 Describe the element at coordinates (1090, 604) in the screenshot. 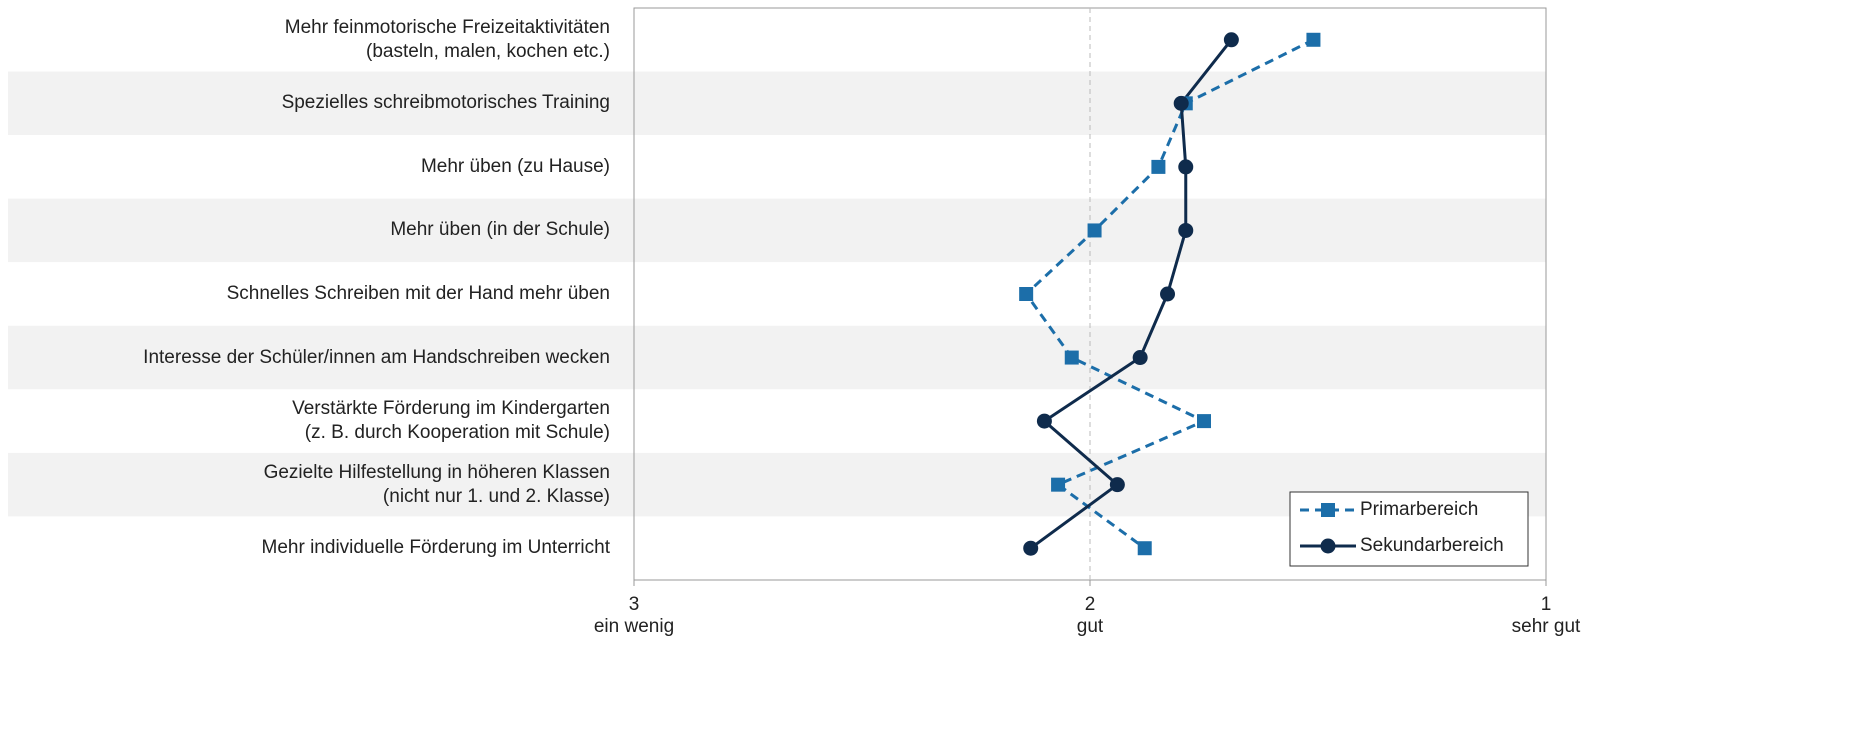

I see `x-tick-label: 2` at that location.